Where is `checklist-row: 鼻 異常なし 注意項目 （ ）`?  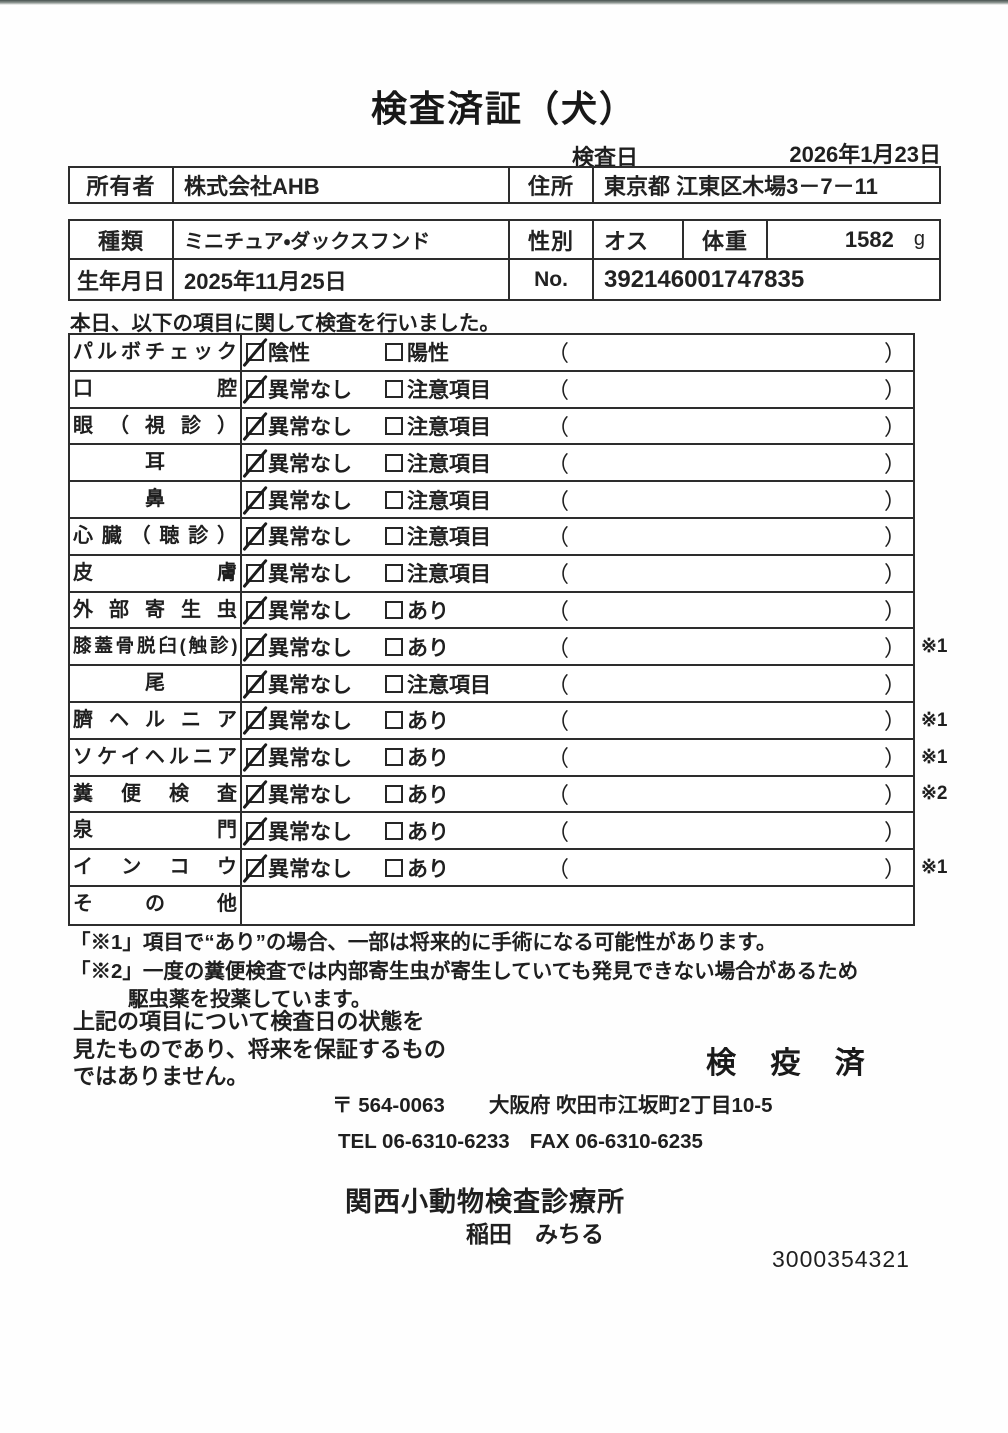 checklist-row: 鼻 異常なし 注意項目 （ ） is located at coordinates (491, 500).